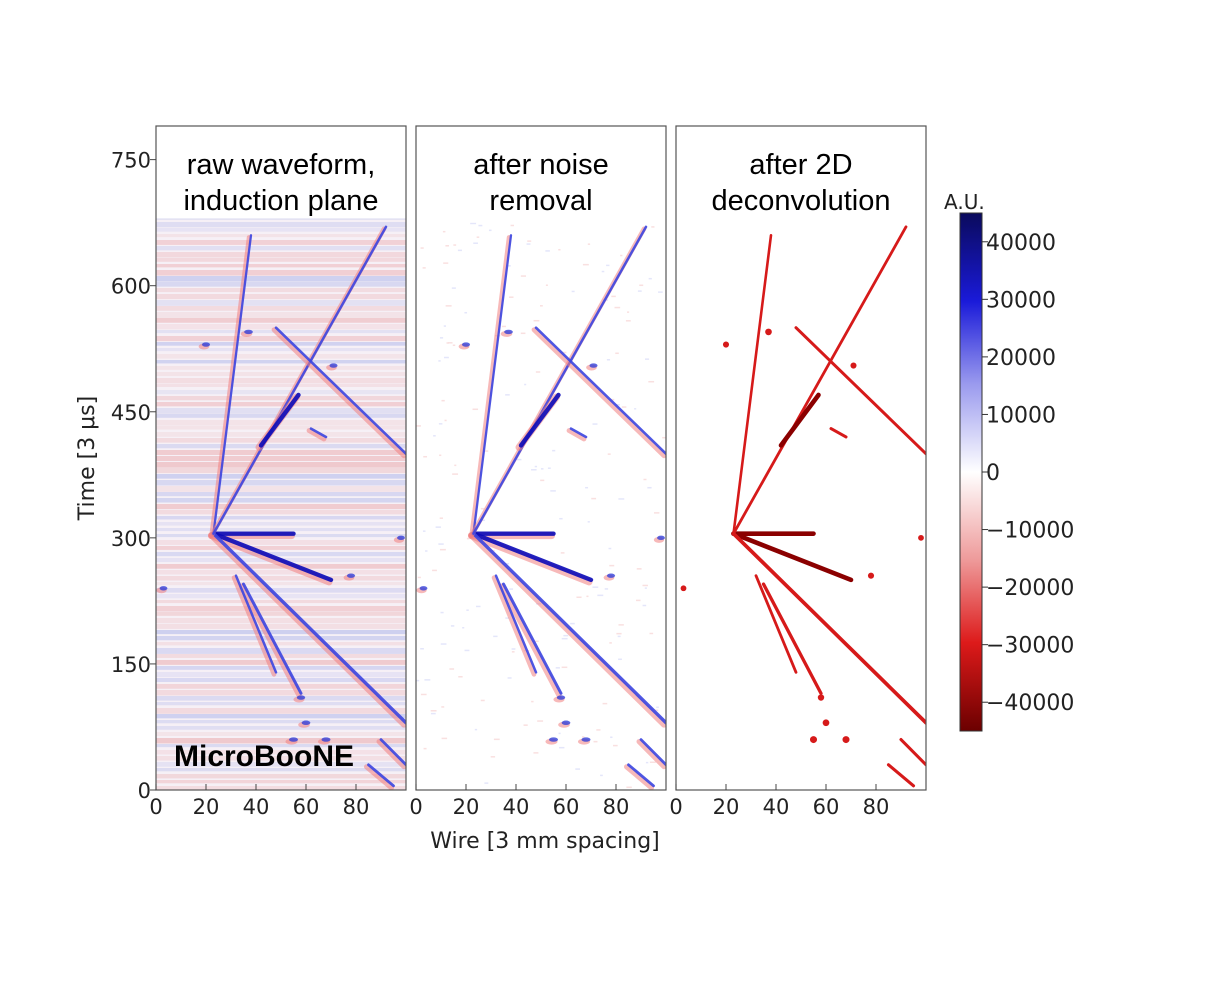  Describe the element at coordinates (415, 807) in the screenshot. I see `x-tick-label: 0` at that location.